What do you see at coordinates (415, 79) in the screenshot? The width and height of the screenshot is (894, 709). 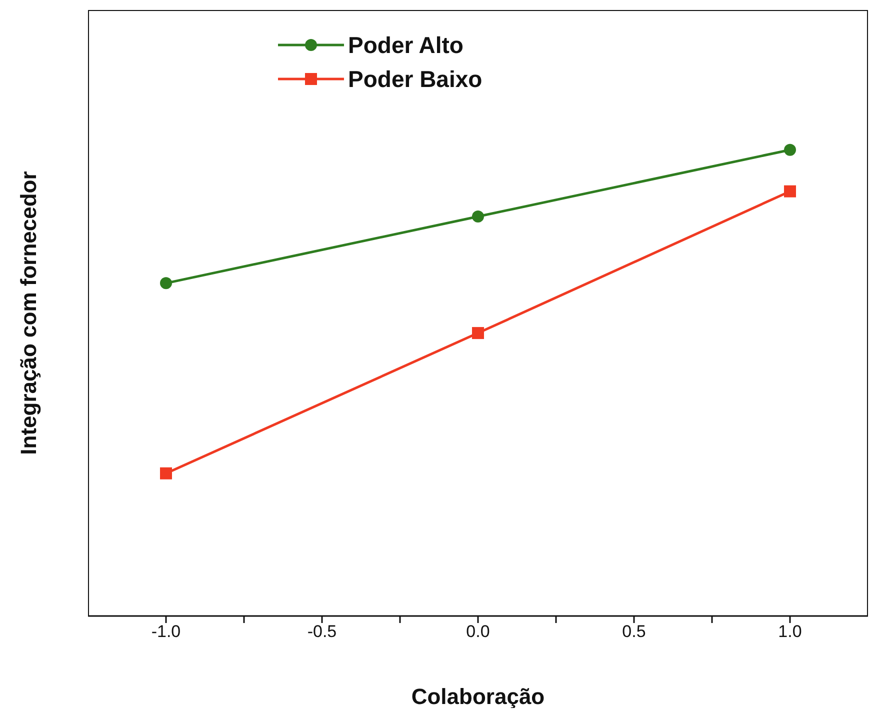 I see `legend-label: Poder Baixo` at bounding box center [415, 79].